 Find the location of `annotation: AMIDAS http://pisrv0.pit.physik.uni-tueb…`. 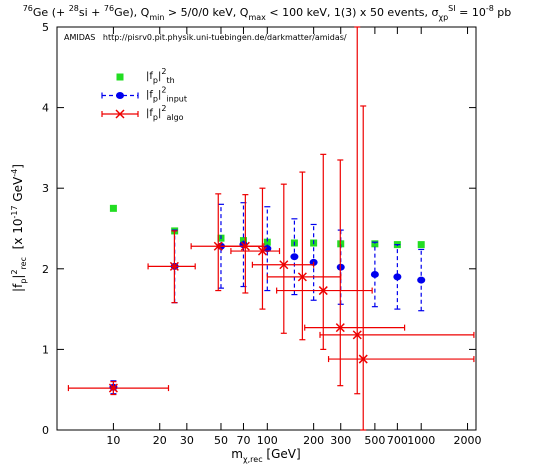

annotation: AMIDAS http://pisrv0.pit.physik.uni-tueb… is located at coordinates (205, 37).